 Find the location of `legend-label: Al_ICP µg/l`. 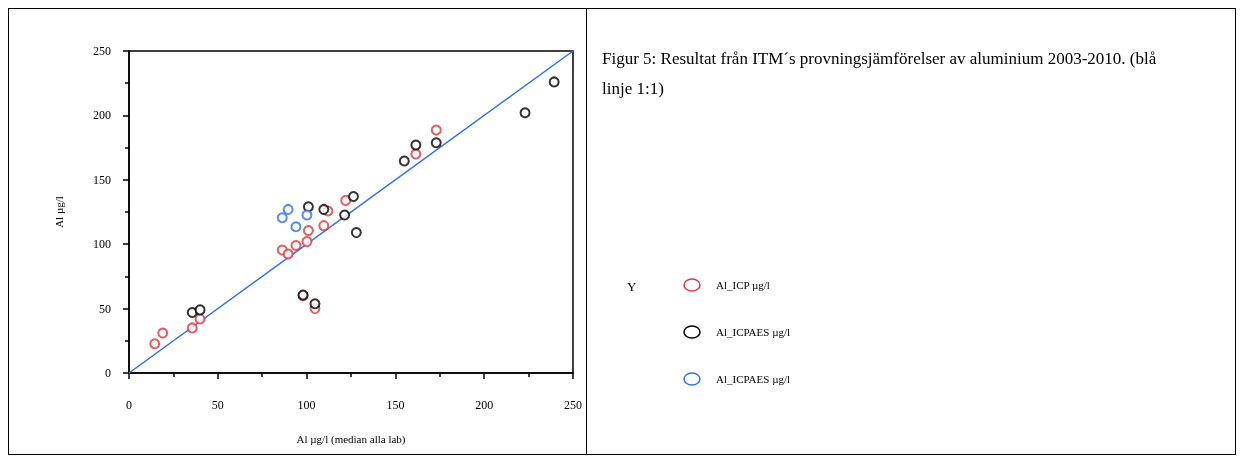

legend-label: Al_ICP µg/l is located at coordinates (743, 284).